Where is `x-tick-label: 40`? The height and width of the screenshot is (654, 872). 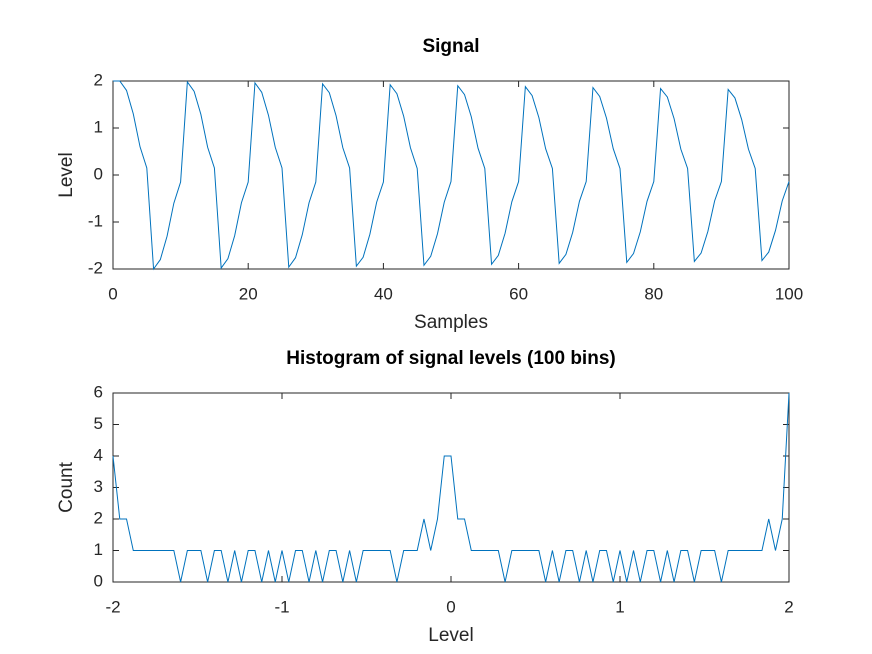
x-tick-label: 40 is located at coordinates (383, 293).